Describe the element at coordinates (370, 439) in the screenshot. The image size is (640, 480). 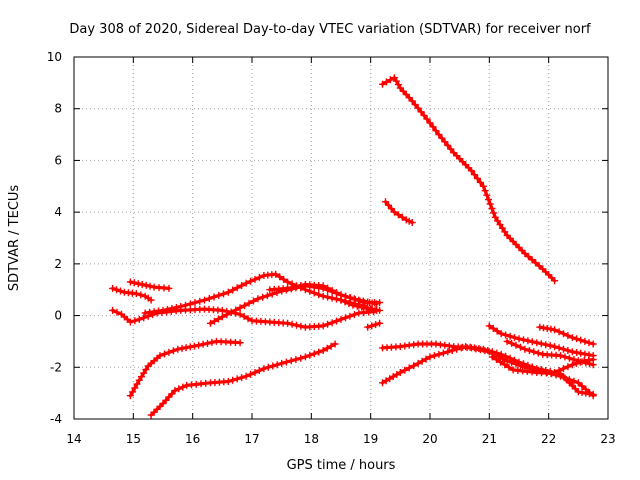
I see `x-tick-label: 19` at that location.